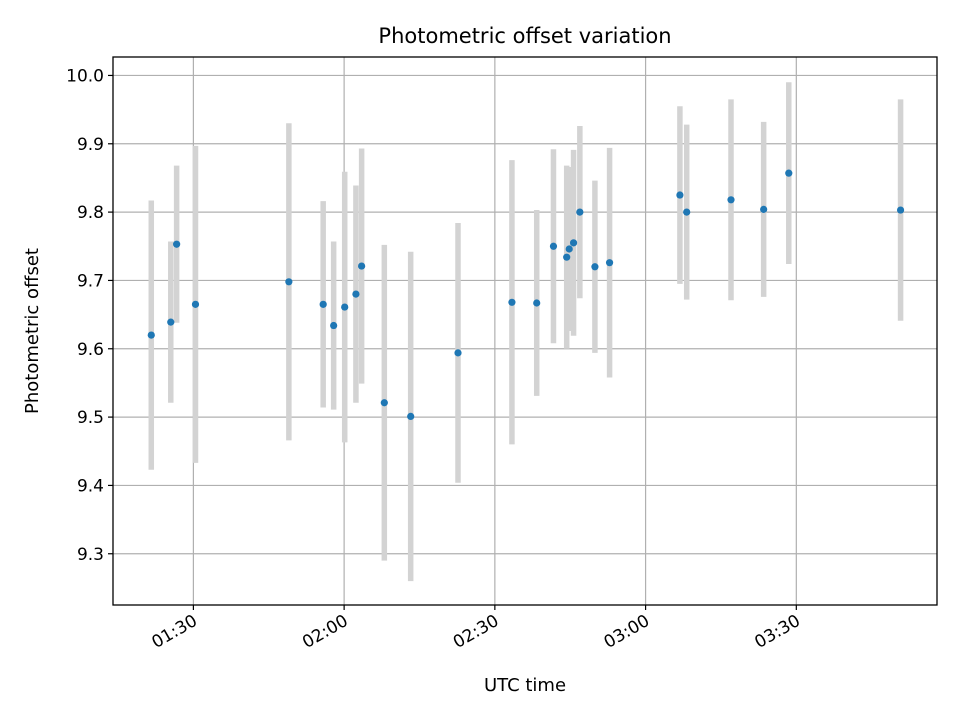 The width and height of the screenshot is (960, 720). I want to click on y-tick-label: 9.8, so click(90, 213).